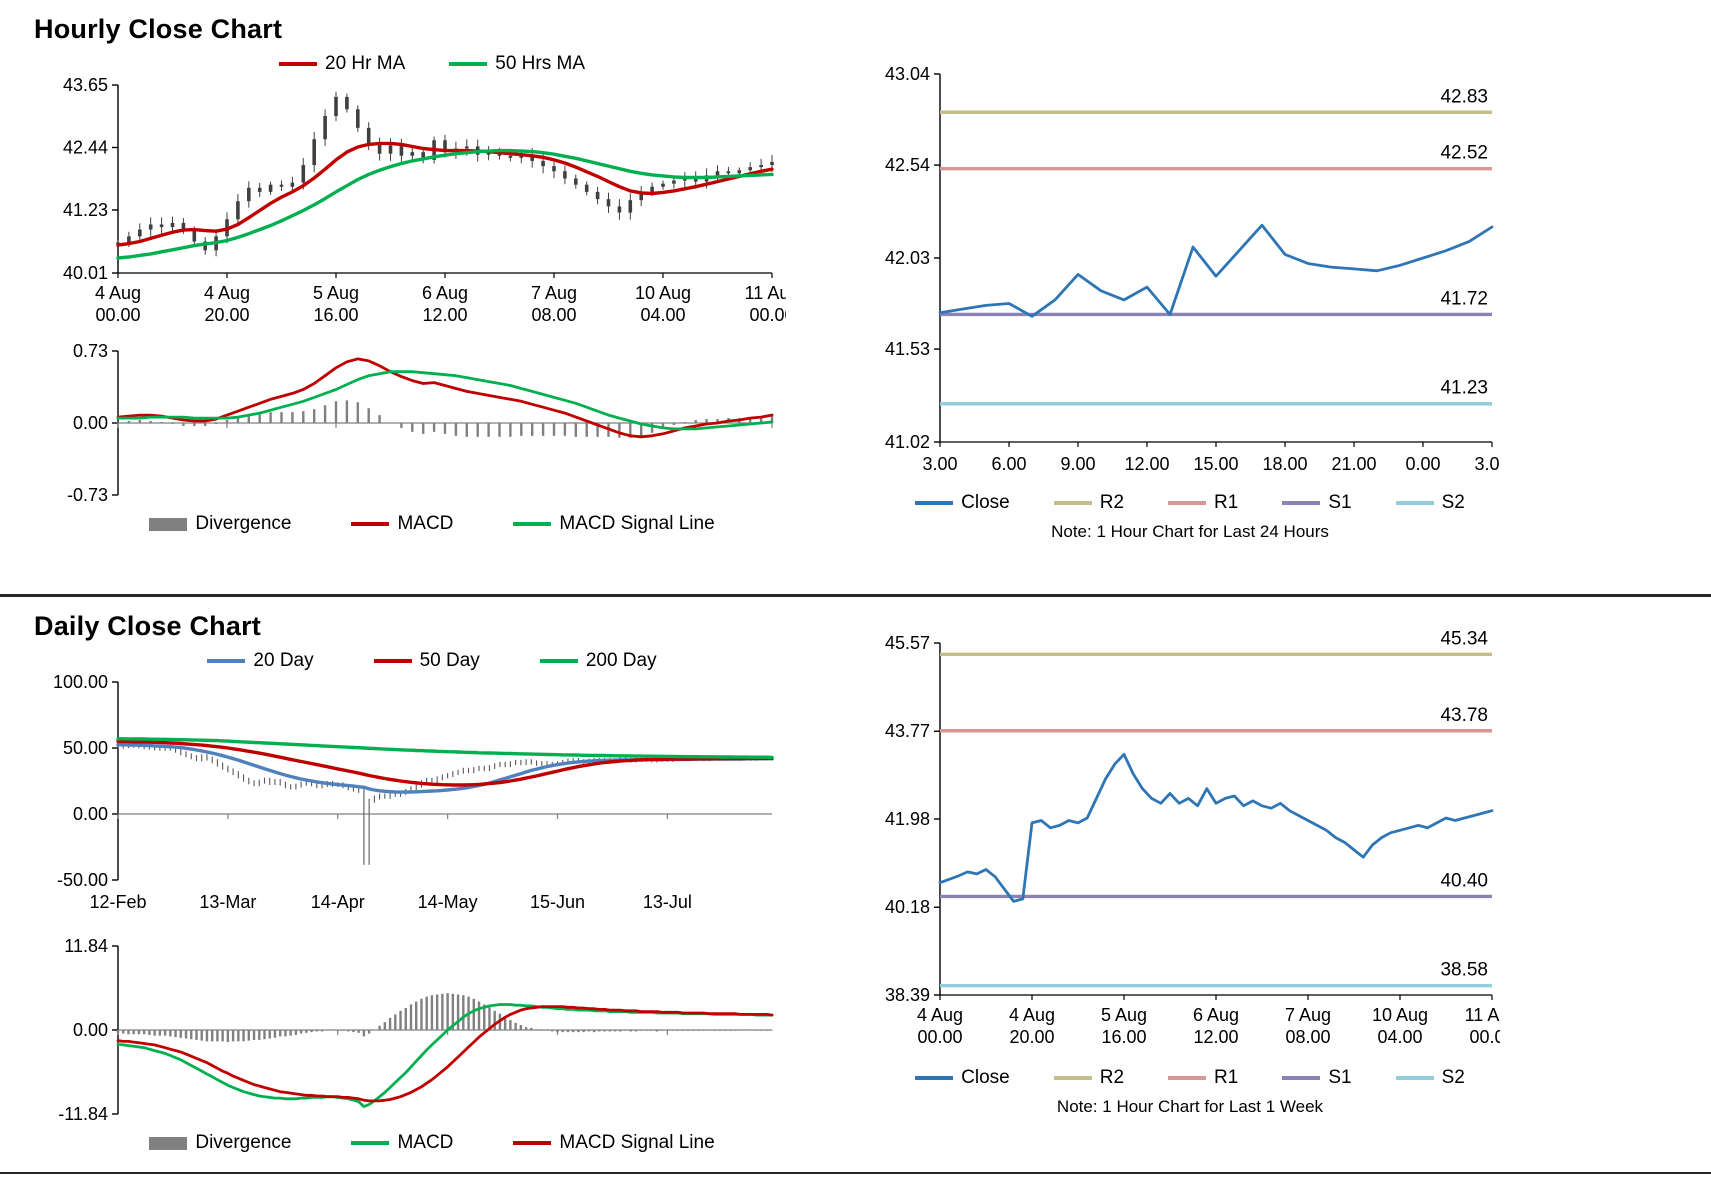 The width and height of the screenshot is (1711, 1178). I want to click on svg-text: -0.73, so click(87, 495).